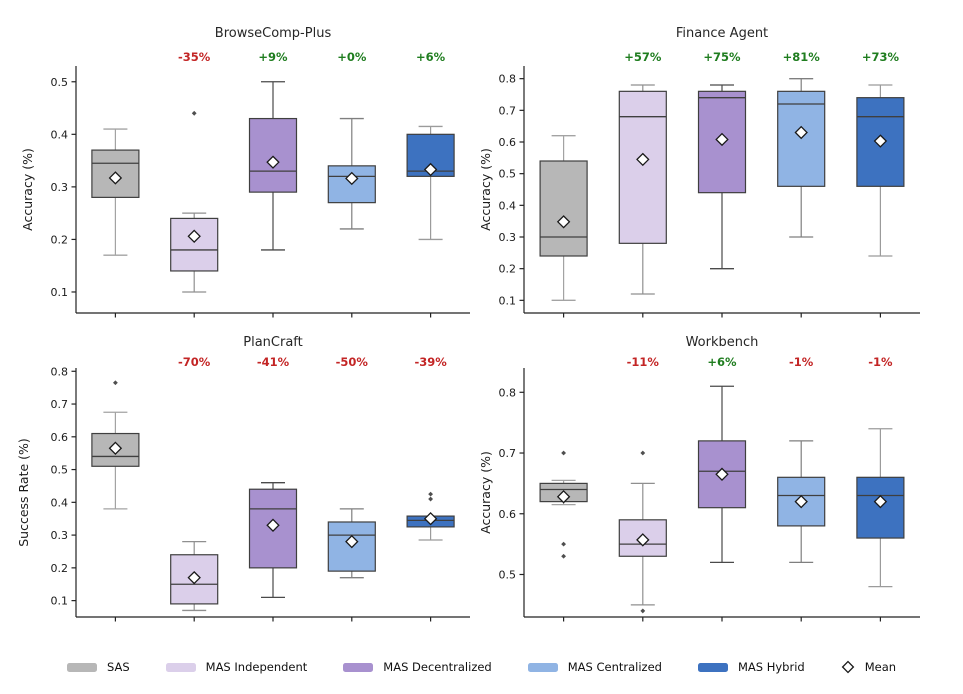 Image resolution: width=963 pixels, height=694 pixels. I want to click on subplot-title-plancraft: PlanCraft, so click(273, 342).